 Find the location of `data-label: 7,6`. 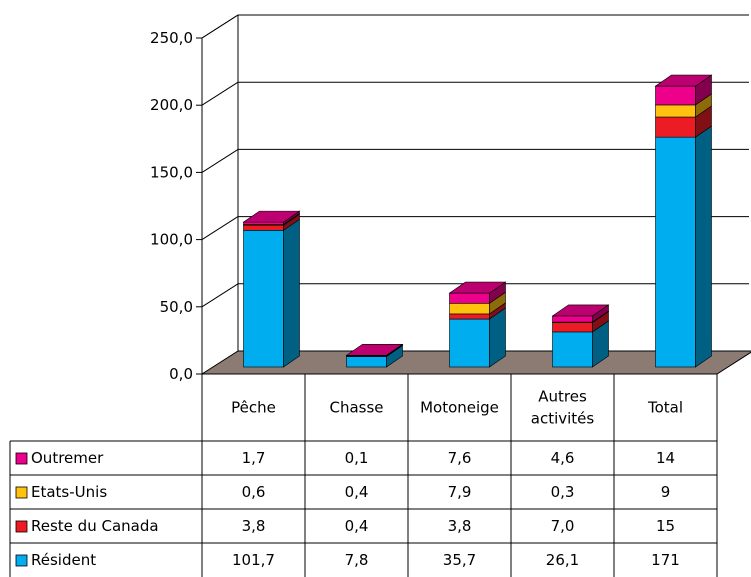

data-label: 7,6 is located at coordinates (460, 458).